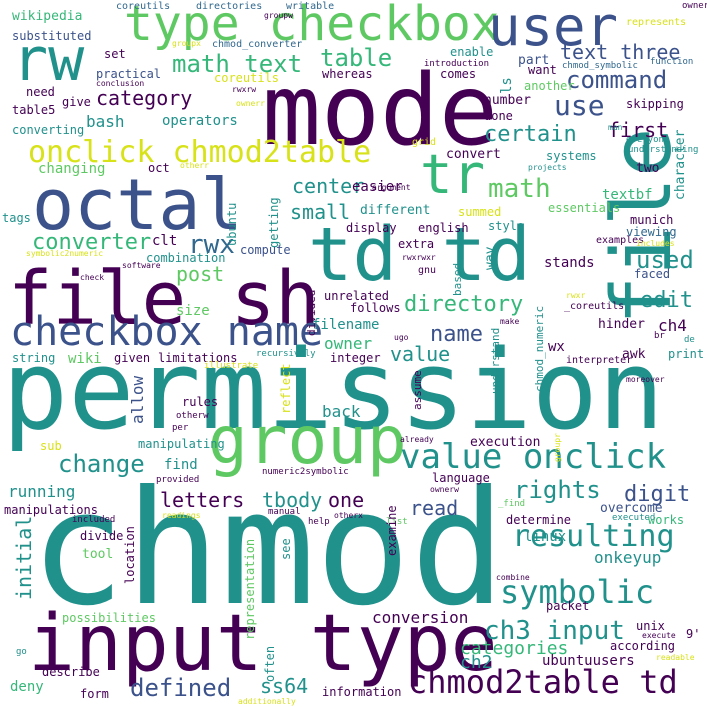 The height and width of the screenshot is (707, 707). What do you see at coordinates (21, 652) in the screenshot?
I see `word-go: go` at bounding box center [21, 652].